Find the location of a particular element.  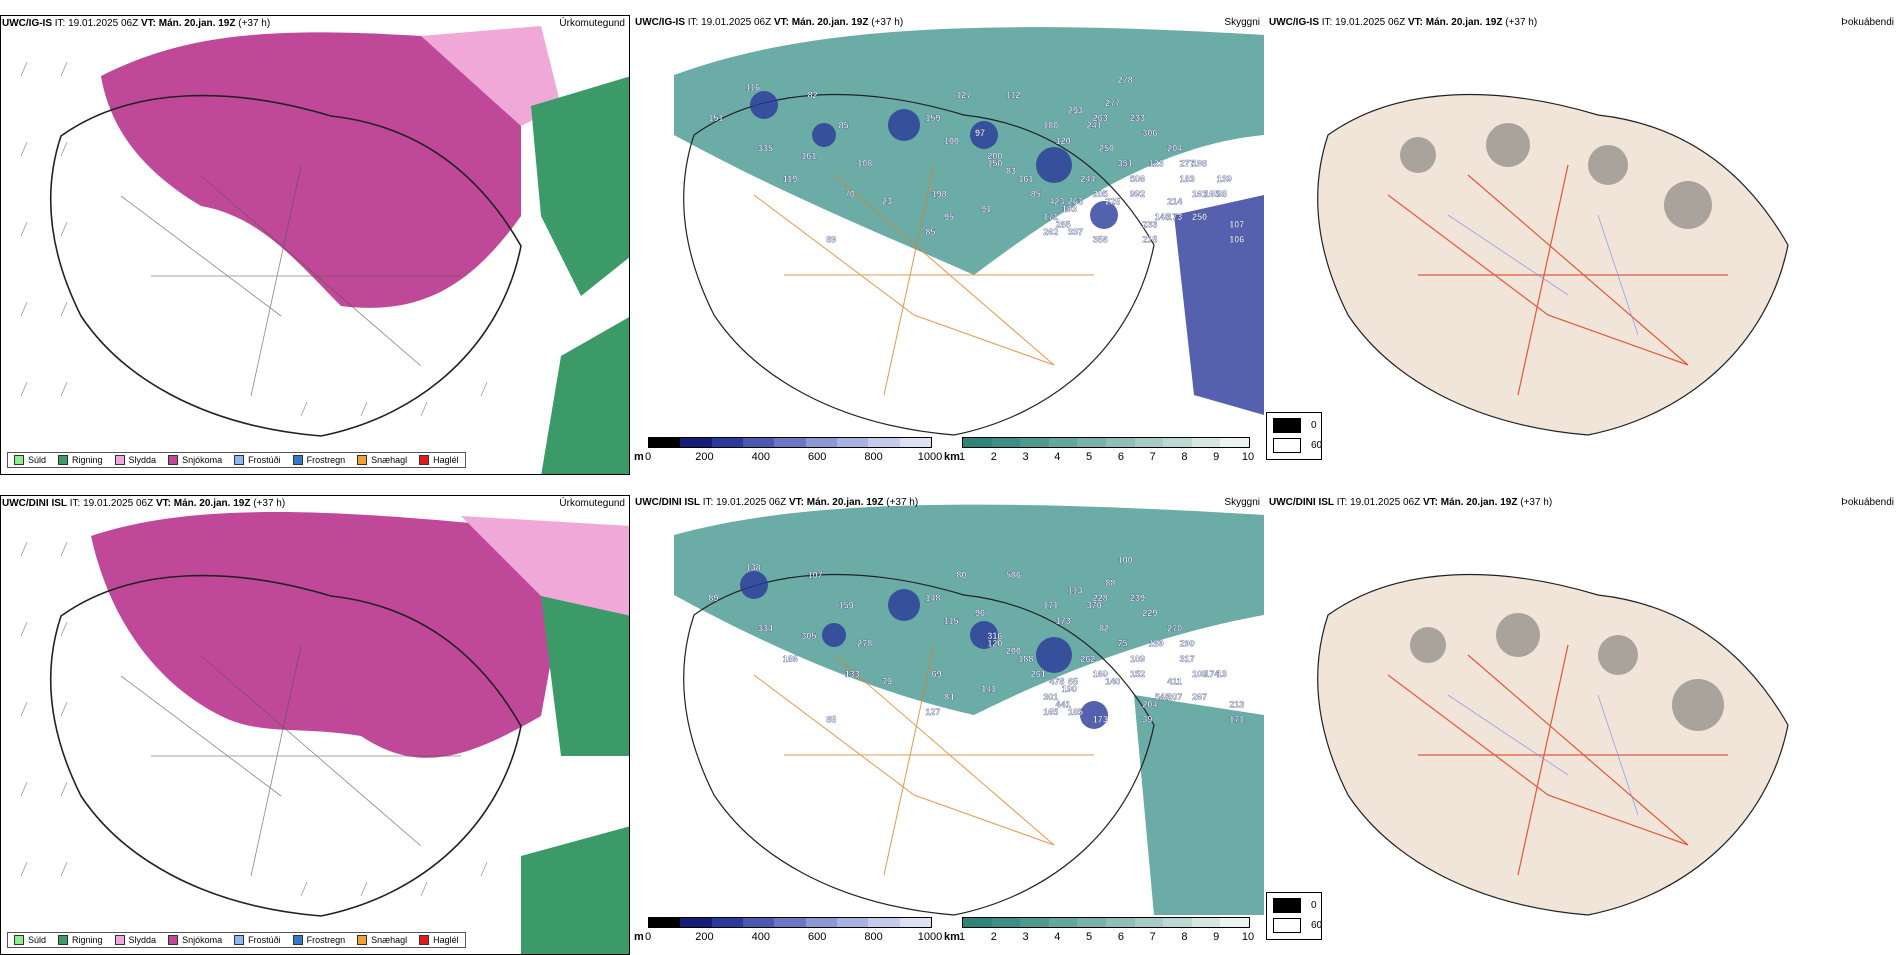

map-number: 100 is located at coordinates (1125, 560).